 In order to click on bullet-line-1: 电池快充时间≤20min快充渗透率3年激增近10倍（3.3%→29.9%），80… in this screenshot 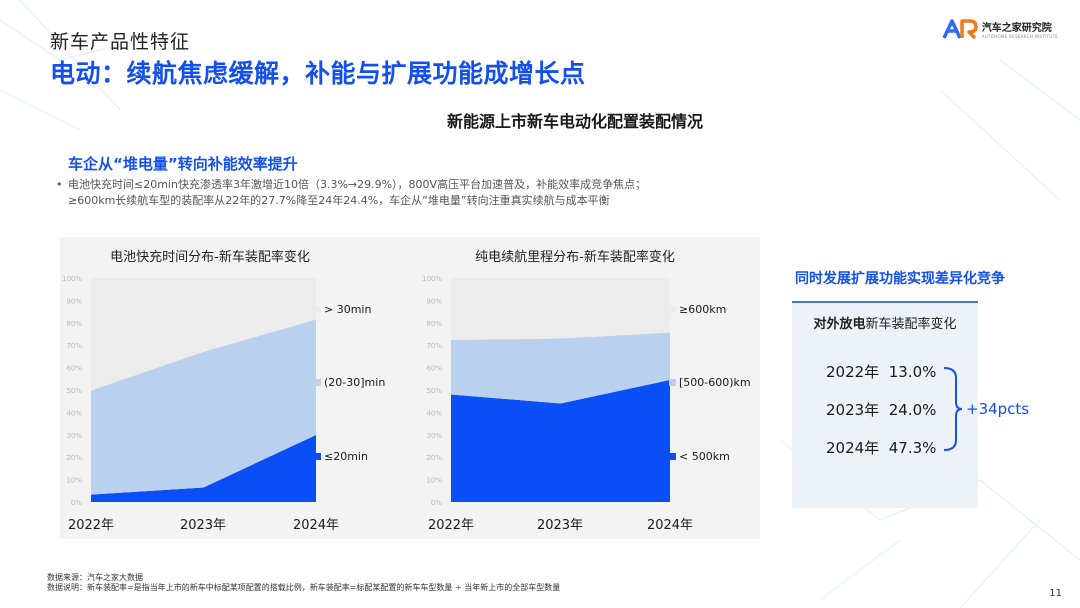, I will do `click(357, 184)`.